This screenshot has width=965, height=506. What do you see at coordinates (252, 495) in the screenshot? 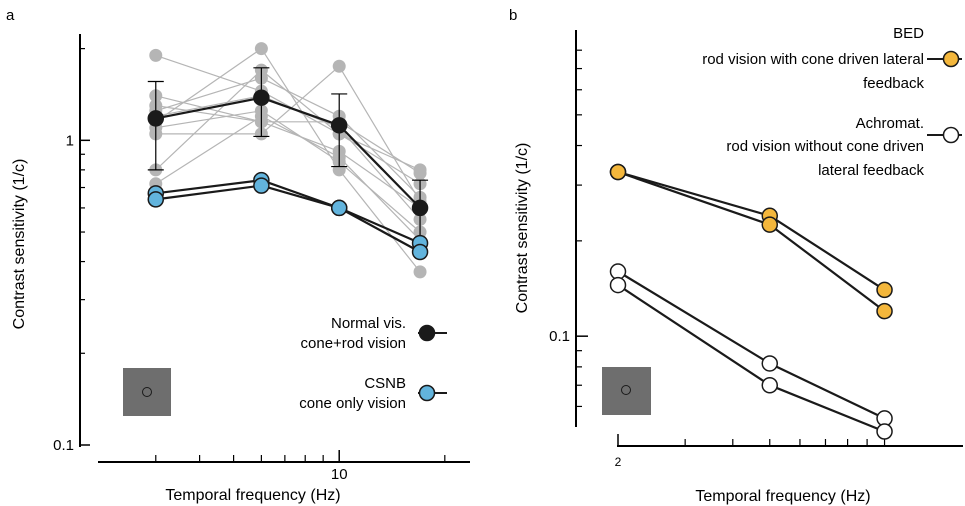
I see `panel-a-x-axis-title: Temporal frequency (Hz)` at bounding box center [252, 495].